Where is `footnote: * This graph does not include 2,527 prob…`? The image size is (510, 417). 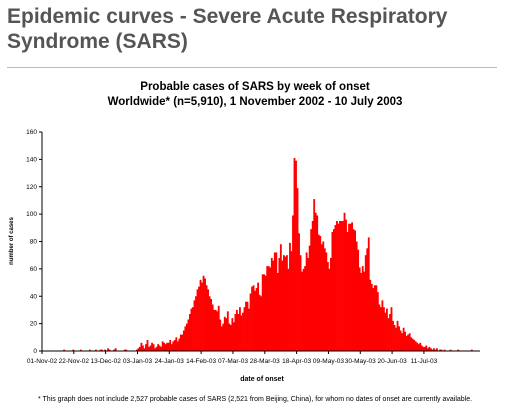
footnote: * This graph does not include 2,527 prob… is located at coordinates (255, 399).